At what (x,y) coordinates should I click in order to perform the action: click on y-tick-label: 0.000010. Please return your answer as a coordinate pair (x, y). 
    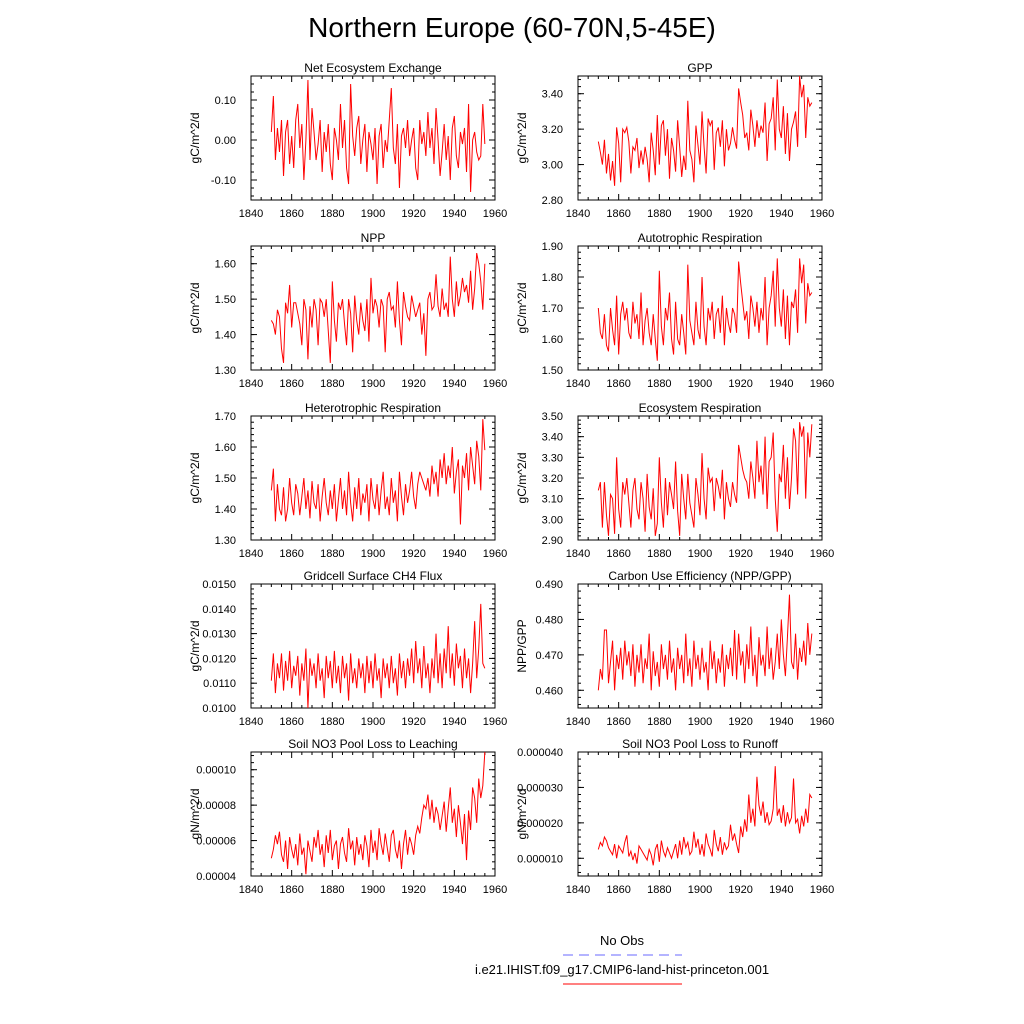
    Looking at the image, I should click on (540, 859).